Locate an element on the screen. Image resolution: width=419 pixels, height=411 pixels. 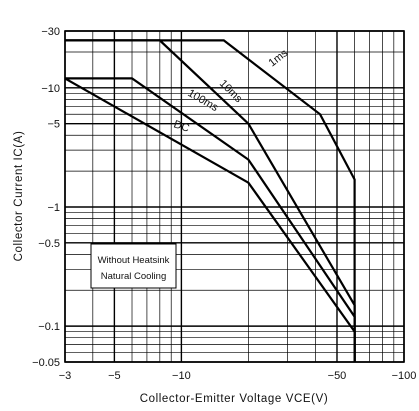
y-axis-title: Collector Current IC(A) is located at coordinates (19, 196).